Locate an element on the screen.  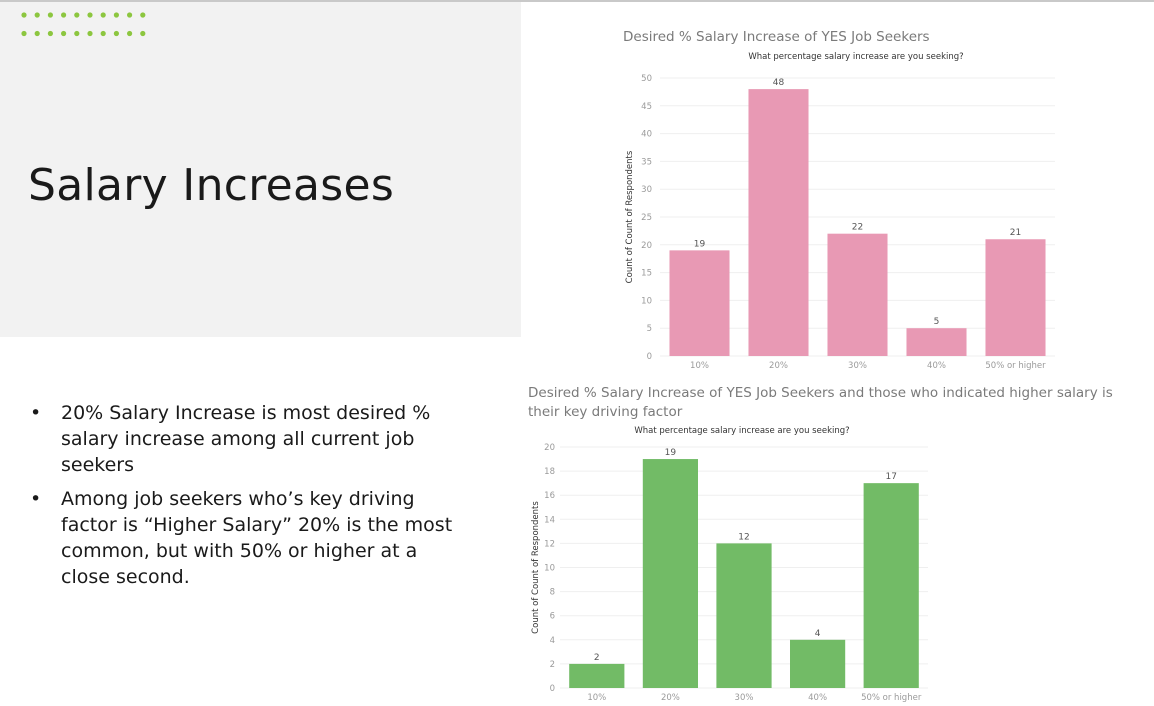
data-label: 5 is located at coordinates (937, 322).